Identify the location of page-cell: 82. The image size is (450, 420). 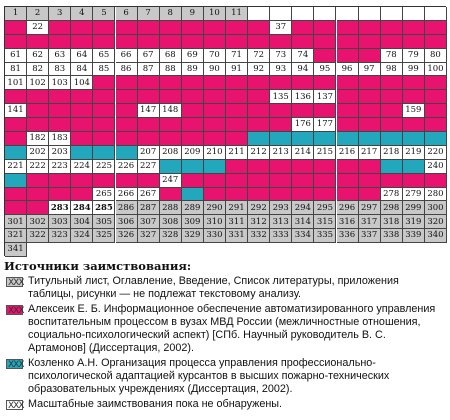
(38, 69).